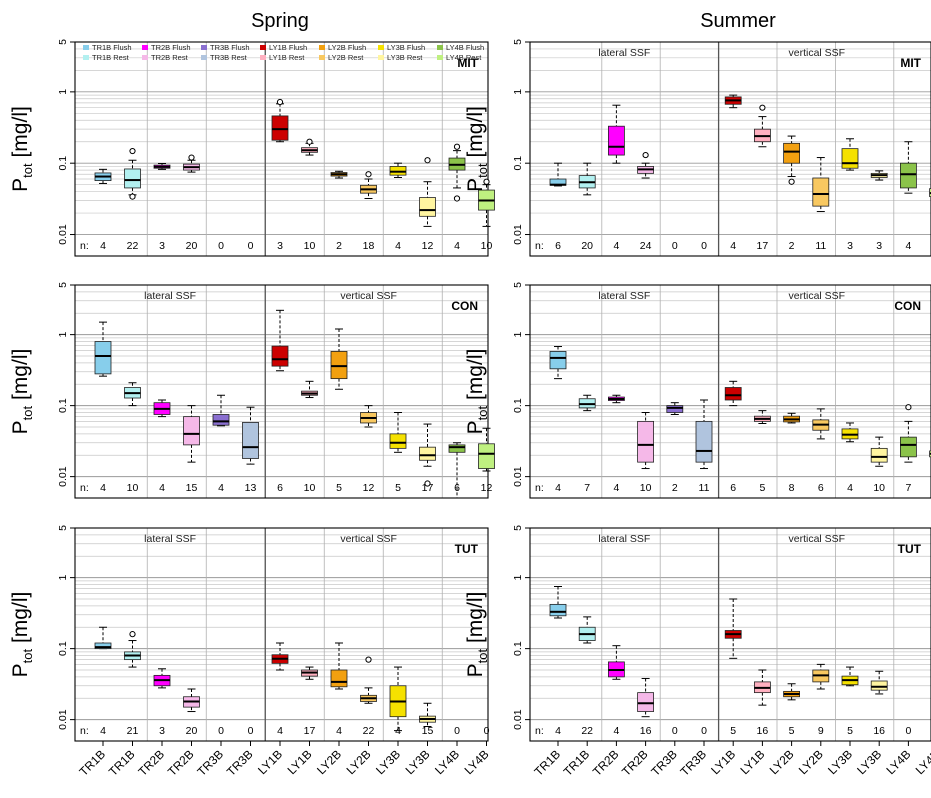  I want to click on x-category-label: LY3B, so click(388, 762).